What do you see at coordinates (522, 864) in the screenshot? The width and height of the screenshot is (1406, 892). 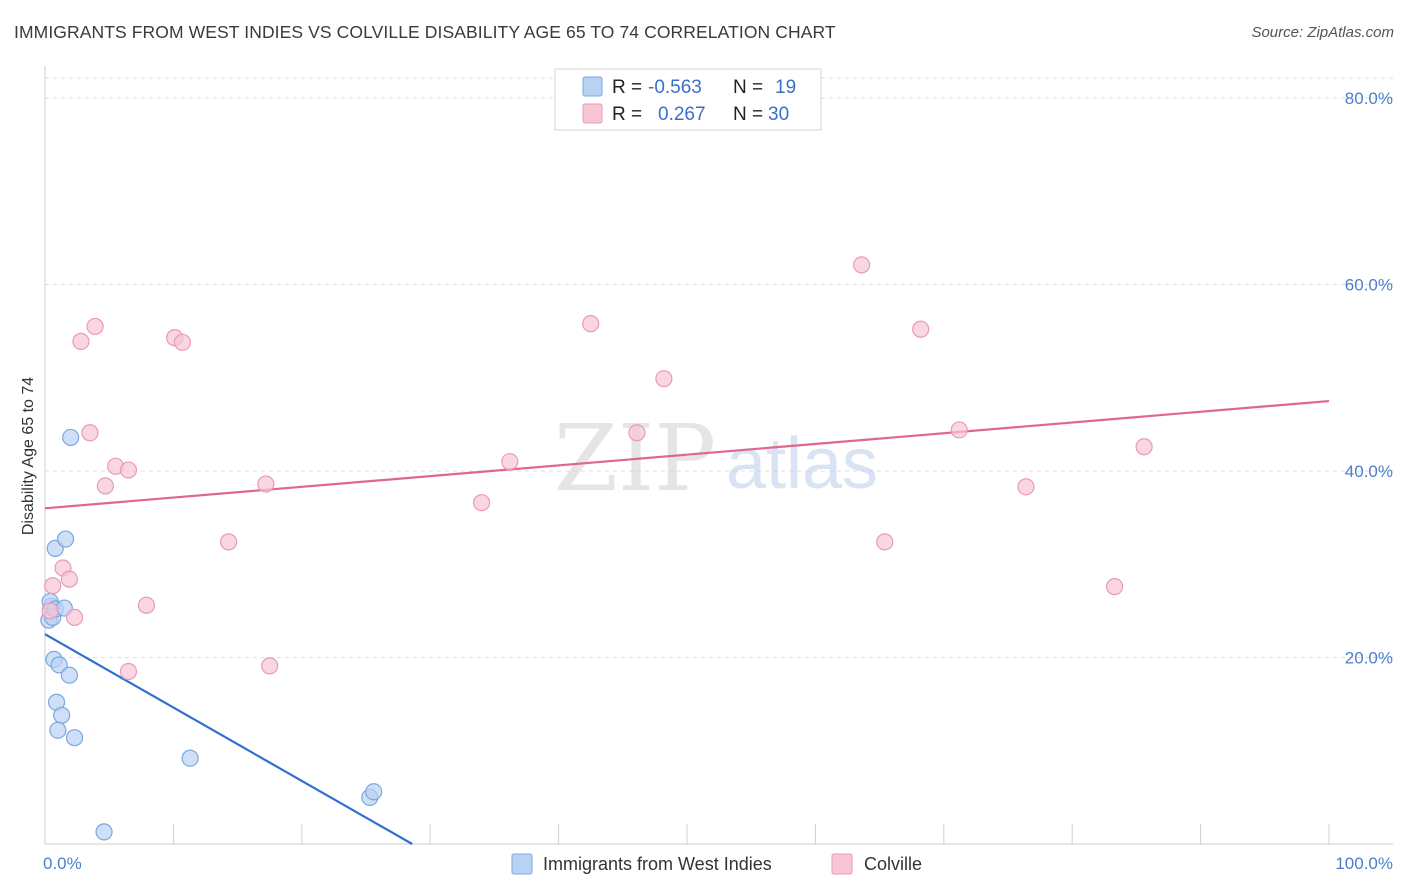 I see `series-legend-swatch-blue` at bounding box center [522, 864].